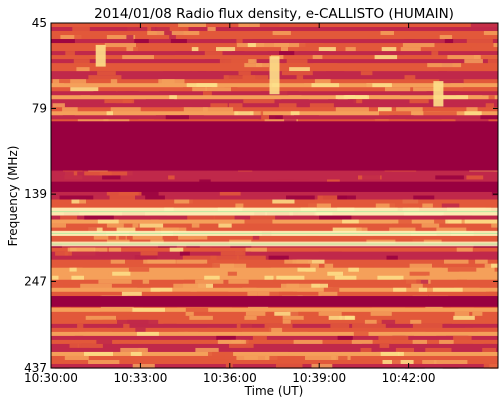 The height and width of the screenshot is (404, 503). I want to click on y-tick-label: 437, so click(35, 368).